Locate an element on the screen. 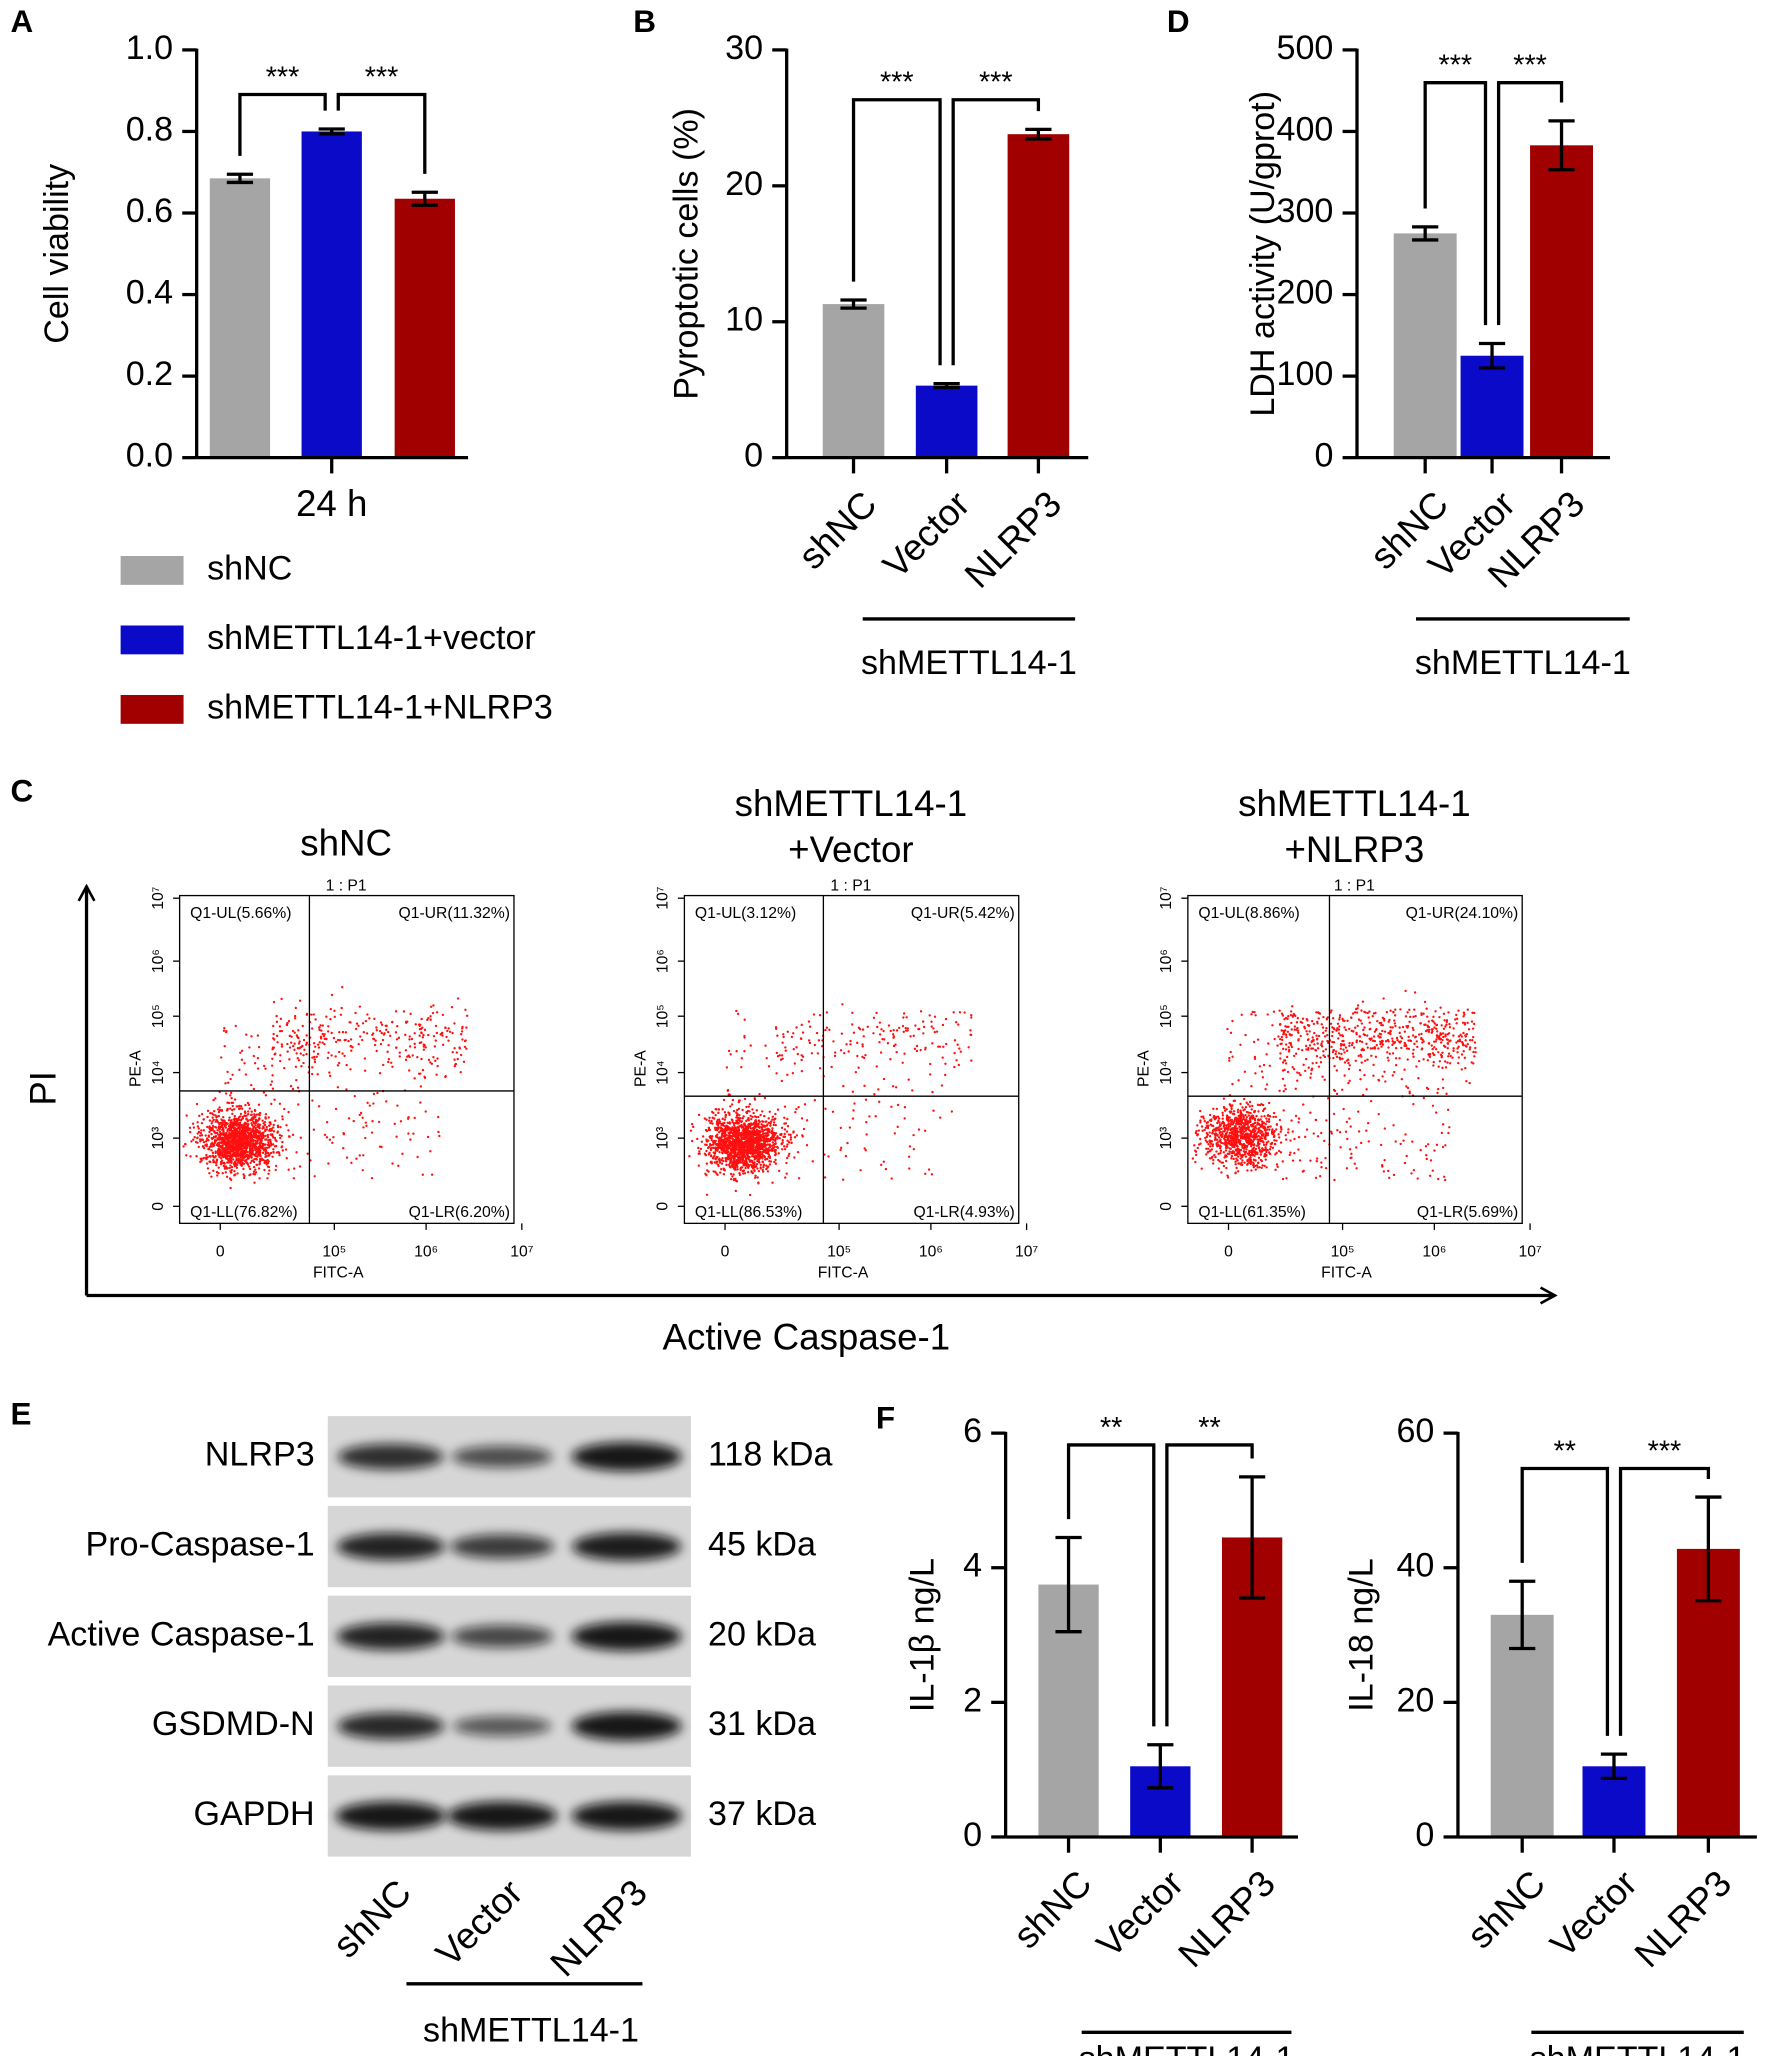 This screenshot has height=2056, width=1770. legend-swatch is located at coordinates (152, 570).